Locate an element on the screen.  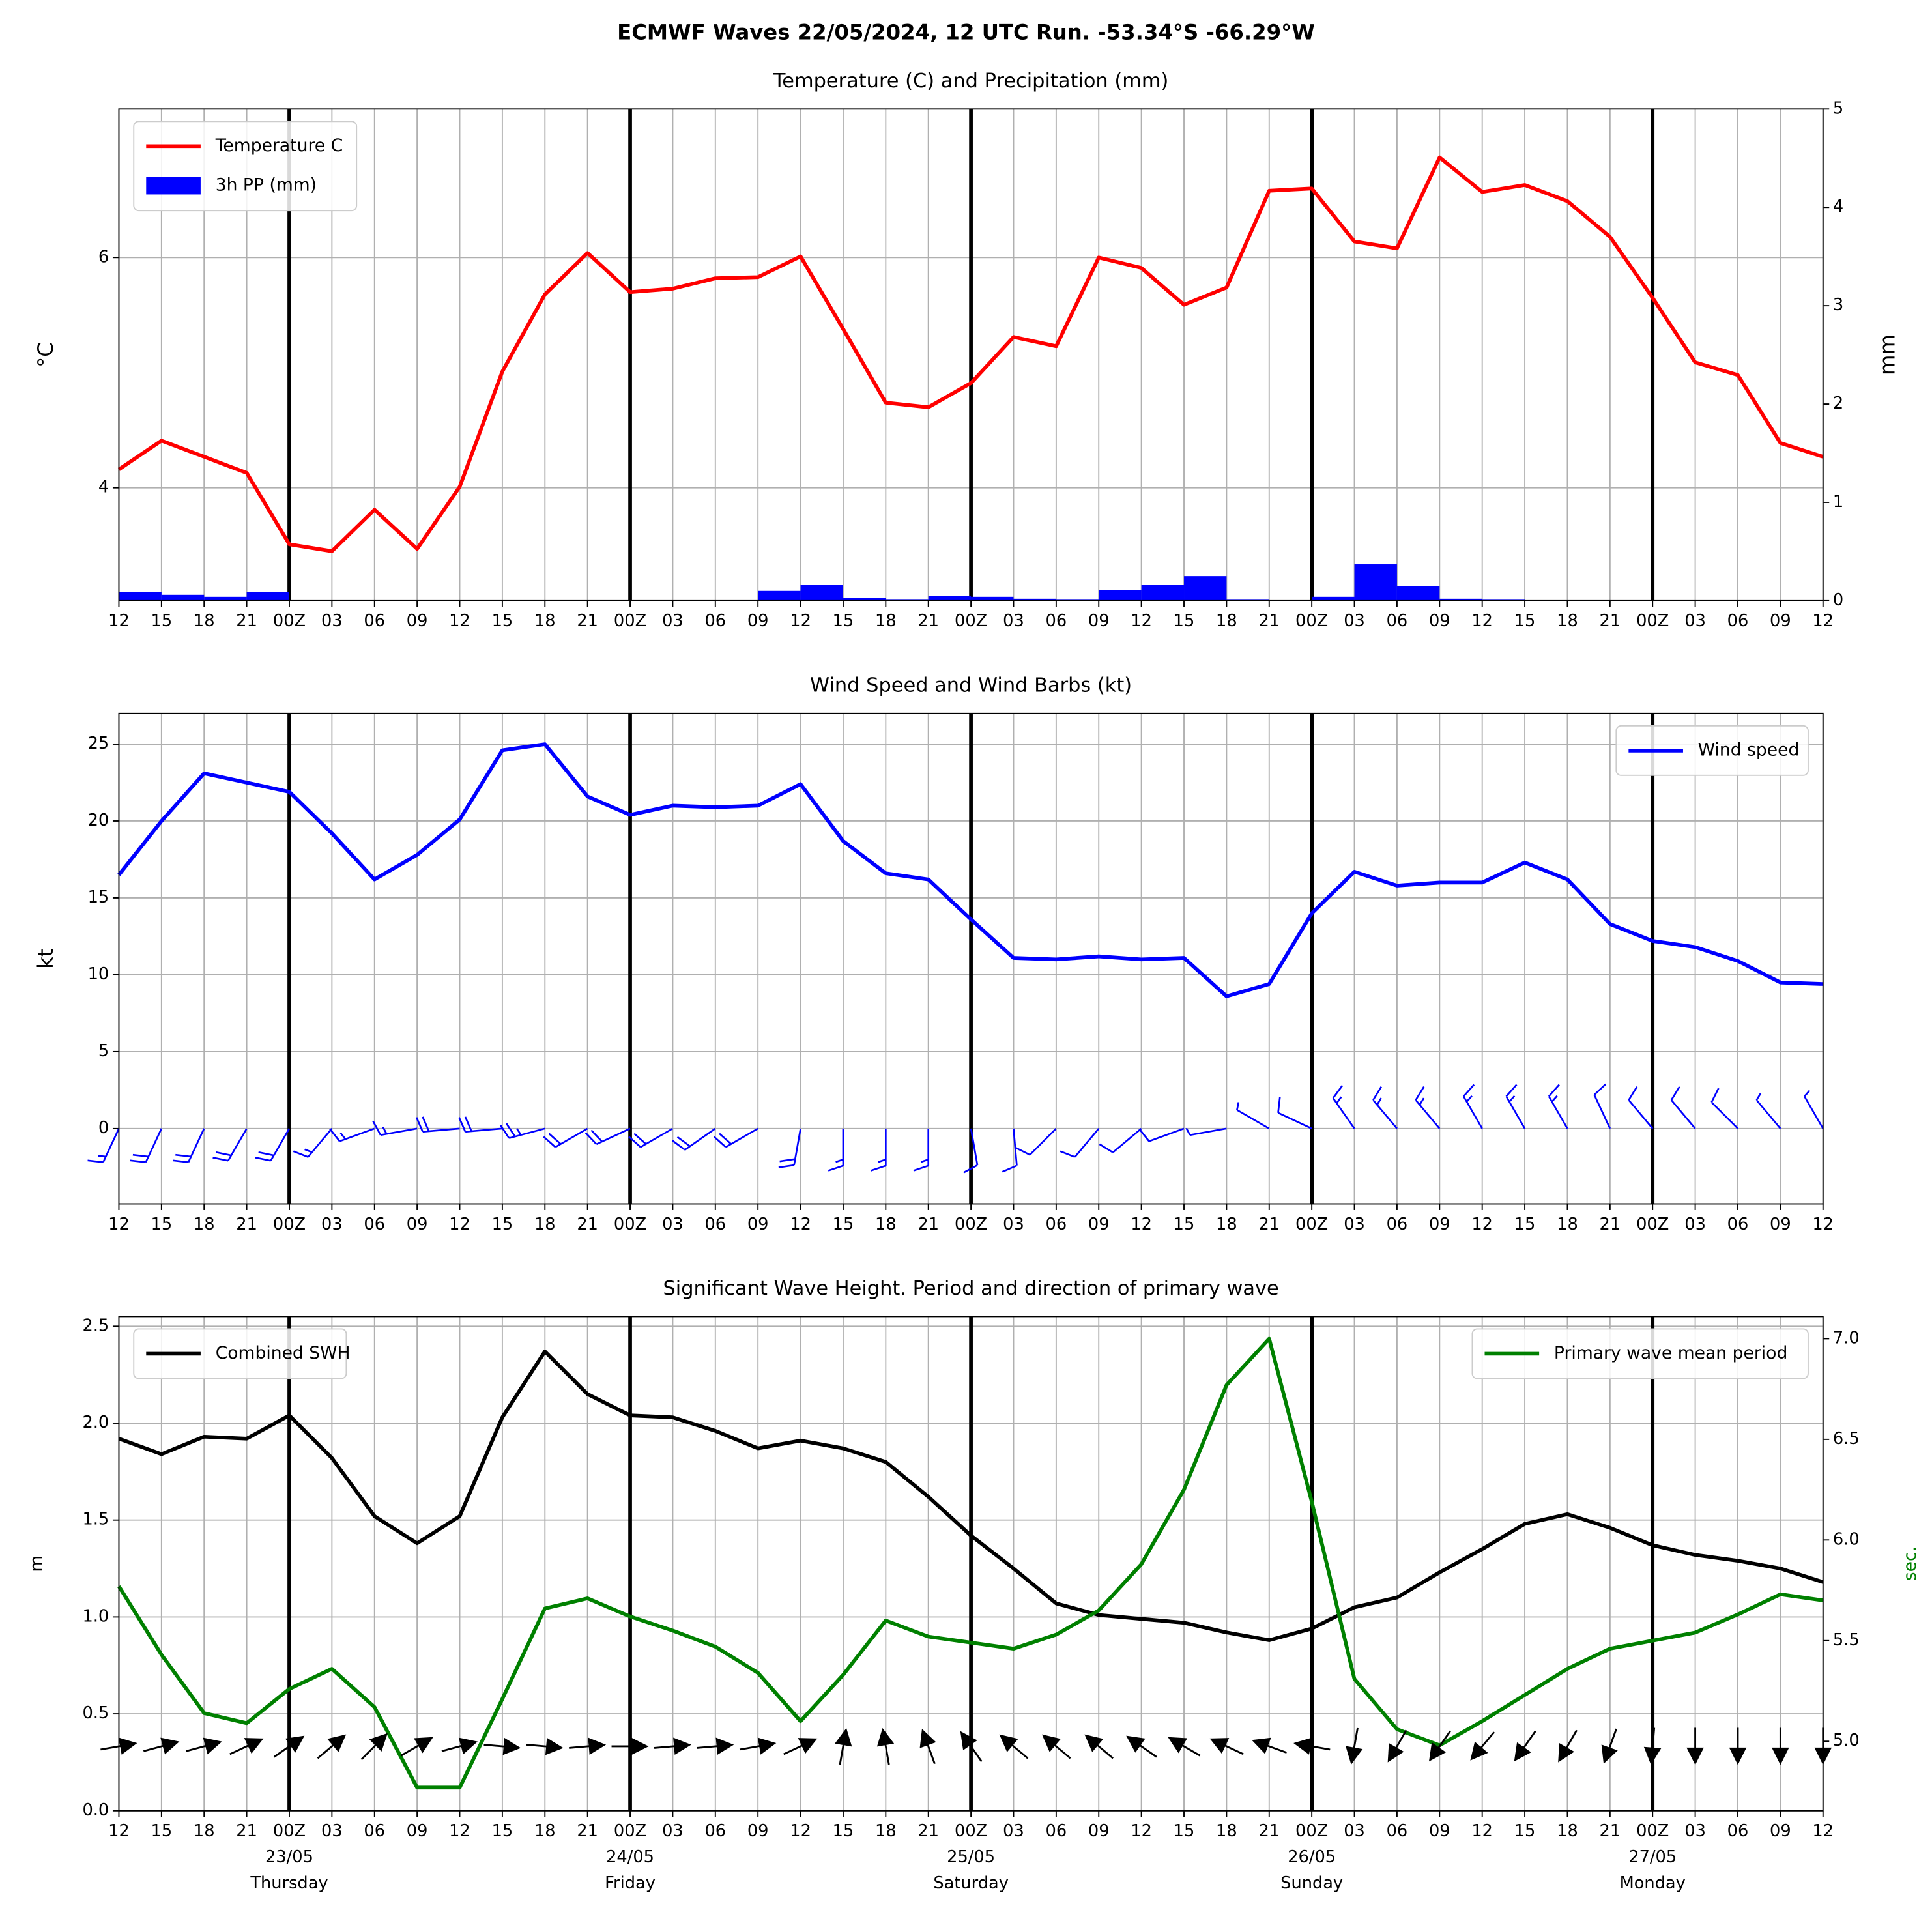
y2-tick-label: 4 is located at coordinates (1838, 206).